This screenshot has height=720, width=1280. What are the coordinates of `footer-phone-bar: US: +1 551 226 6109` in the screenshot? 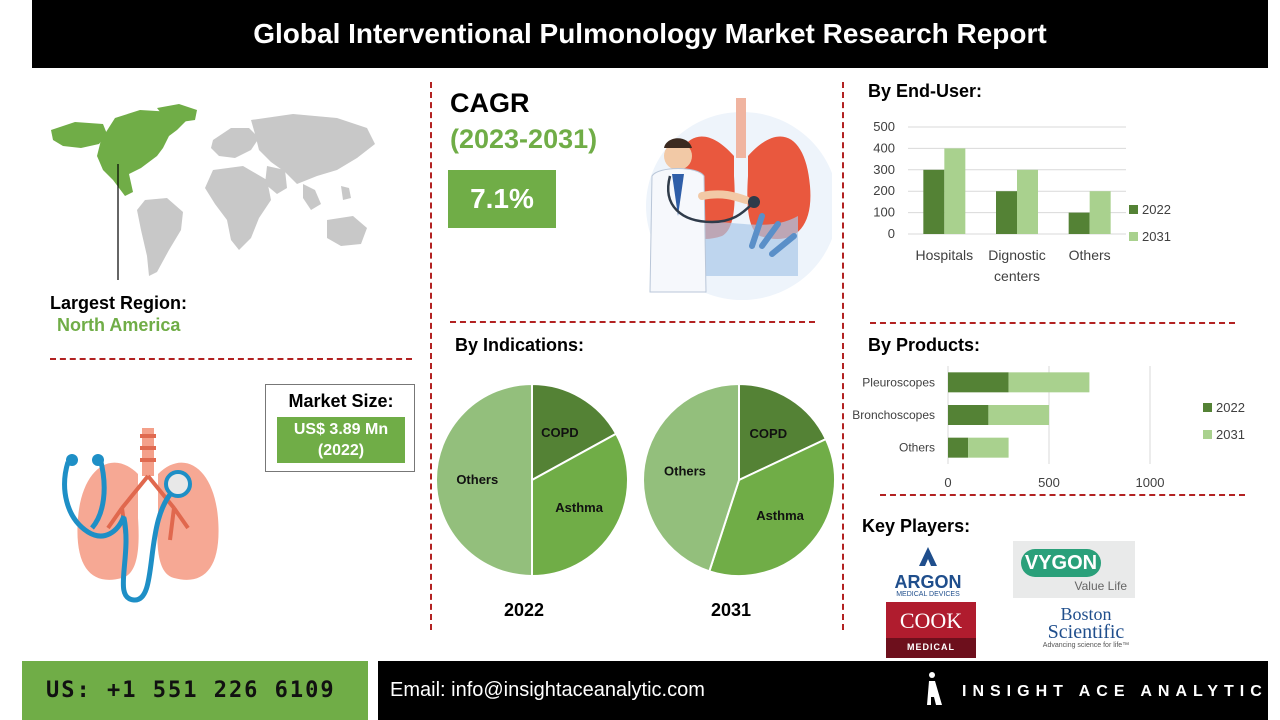 It's located at (195, 690).